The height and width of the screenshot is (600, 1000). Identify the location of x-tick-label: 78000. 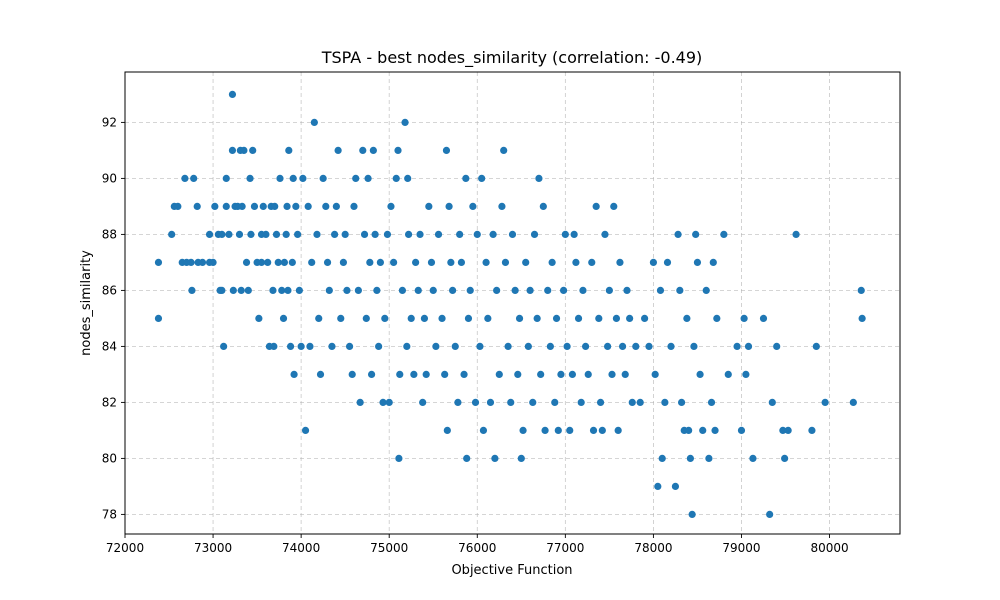
(653, 548).